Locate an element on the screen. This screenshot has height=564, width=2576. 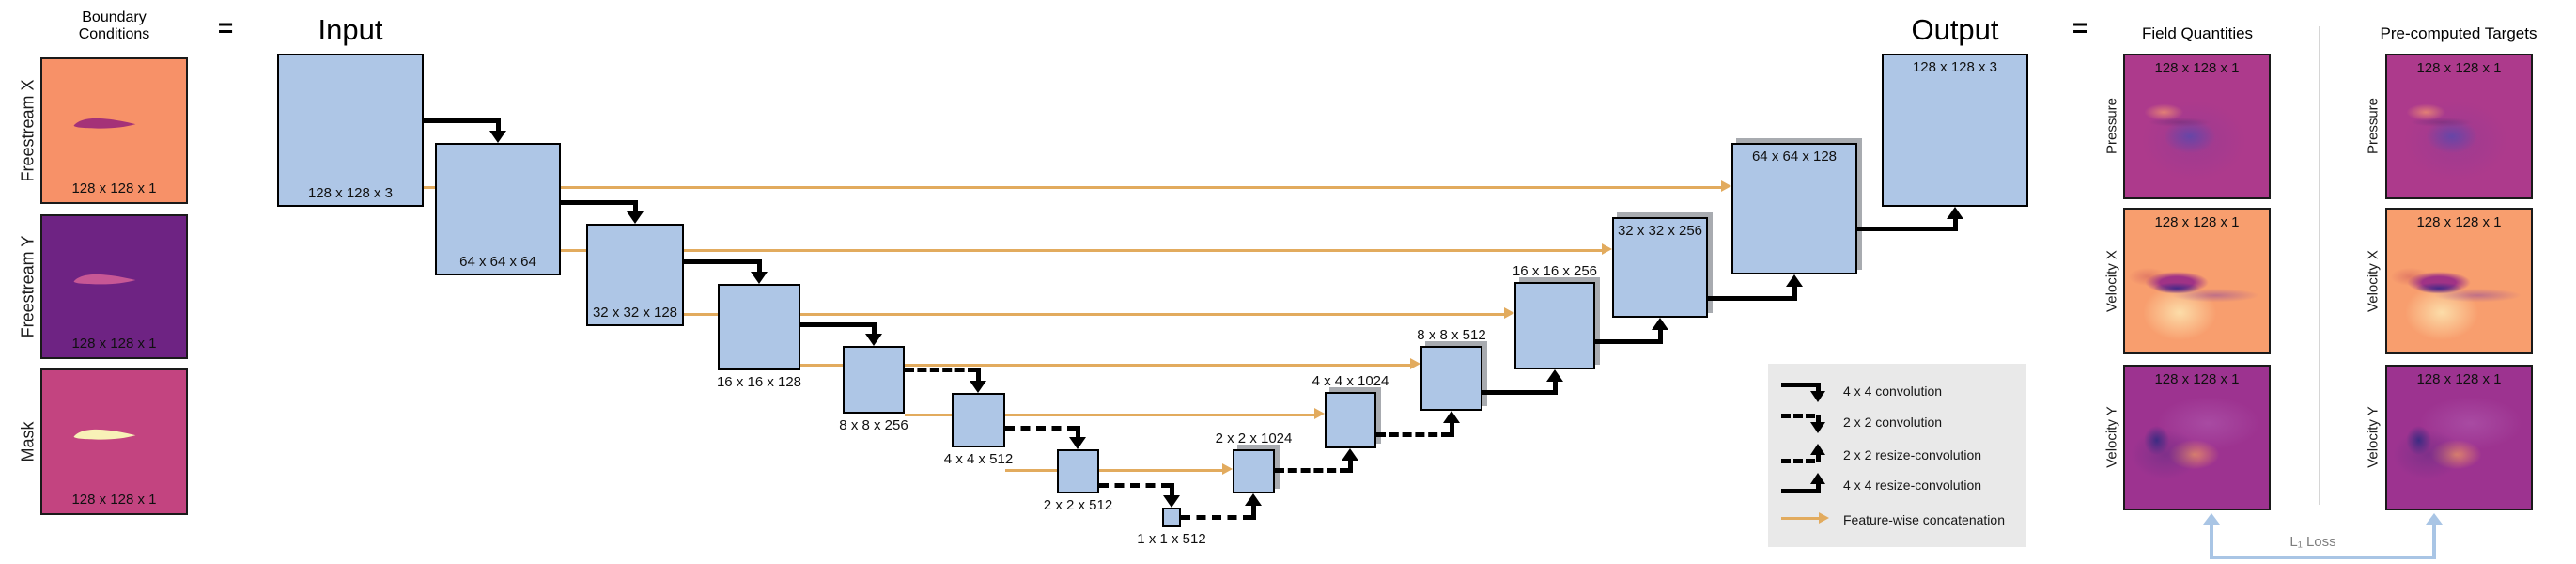
loss-bracket-right-arm is located at coordinates (2434, 541).